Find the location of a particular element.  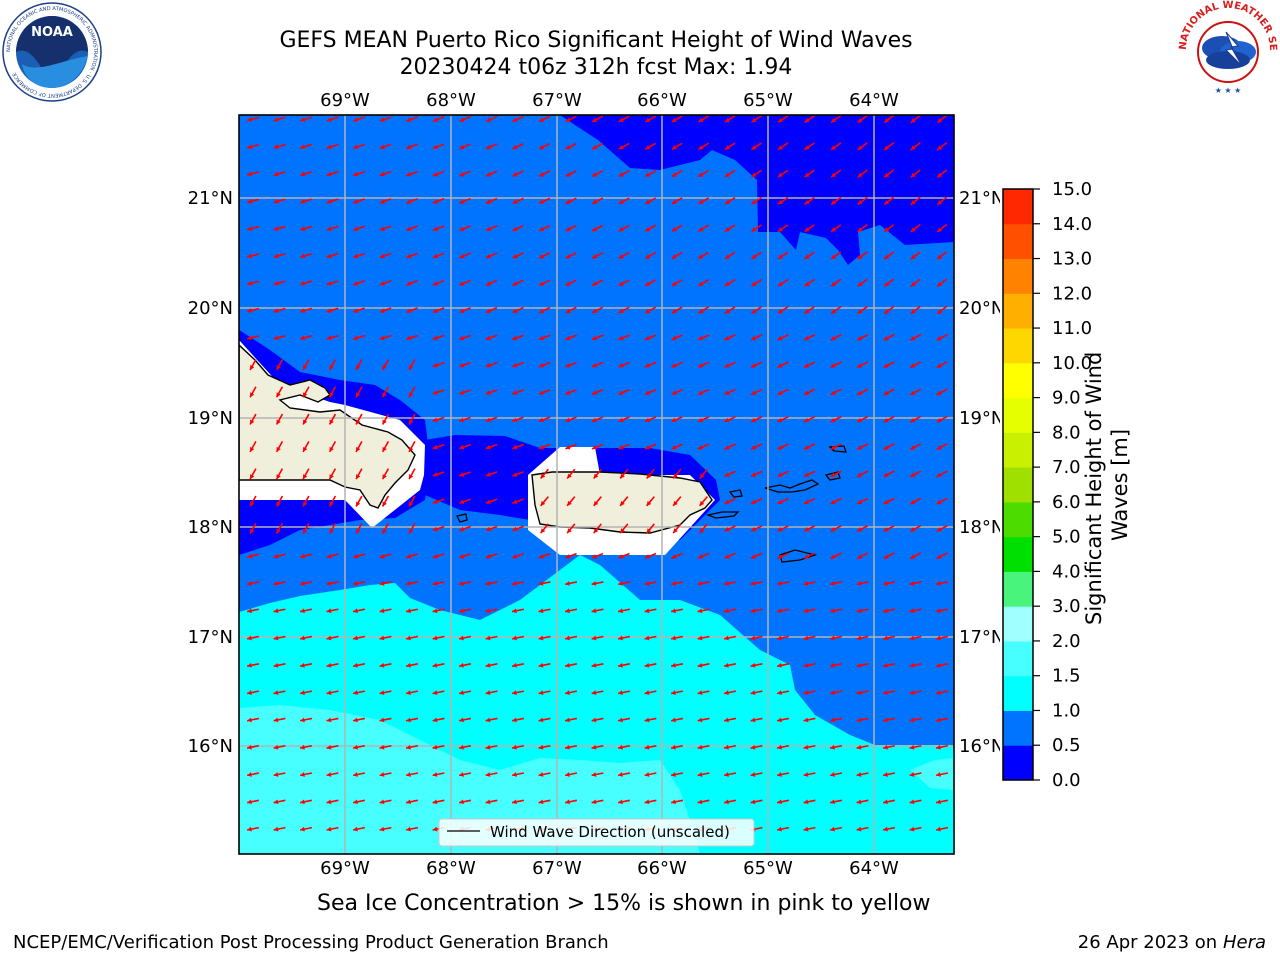

lat-label-left-20n: 20°N is located at coordinates (210, 308).